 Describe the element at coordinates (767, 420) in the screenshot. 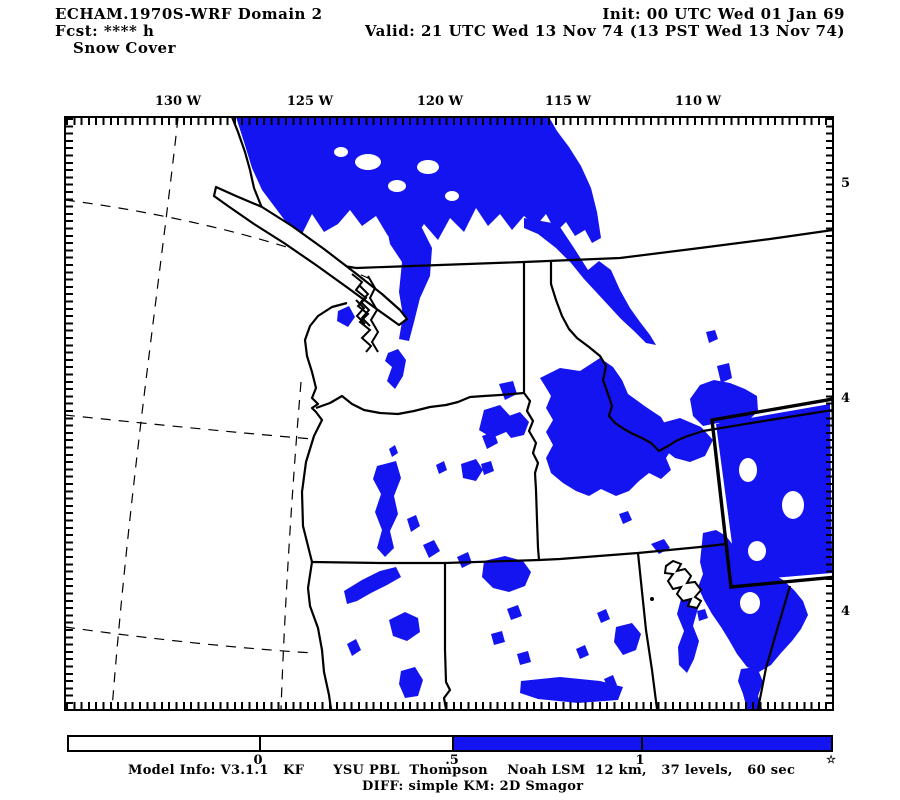

I see `montana-wyoming-border` at that location.